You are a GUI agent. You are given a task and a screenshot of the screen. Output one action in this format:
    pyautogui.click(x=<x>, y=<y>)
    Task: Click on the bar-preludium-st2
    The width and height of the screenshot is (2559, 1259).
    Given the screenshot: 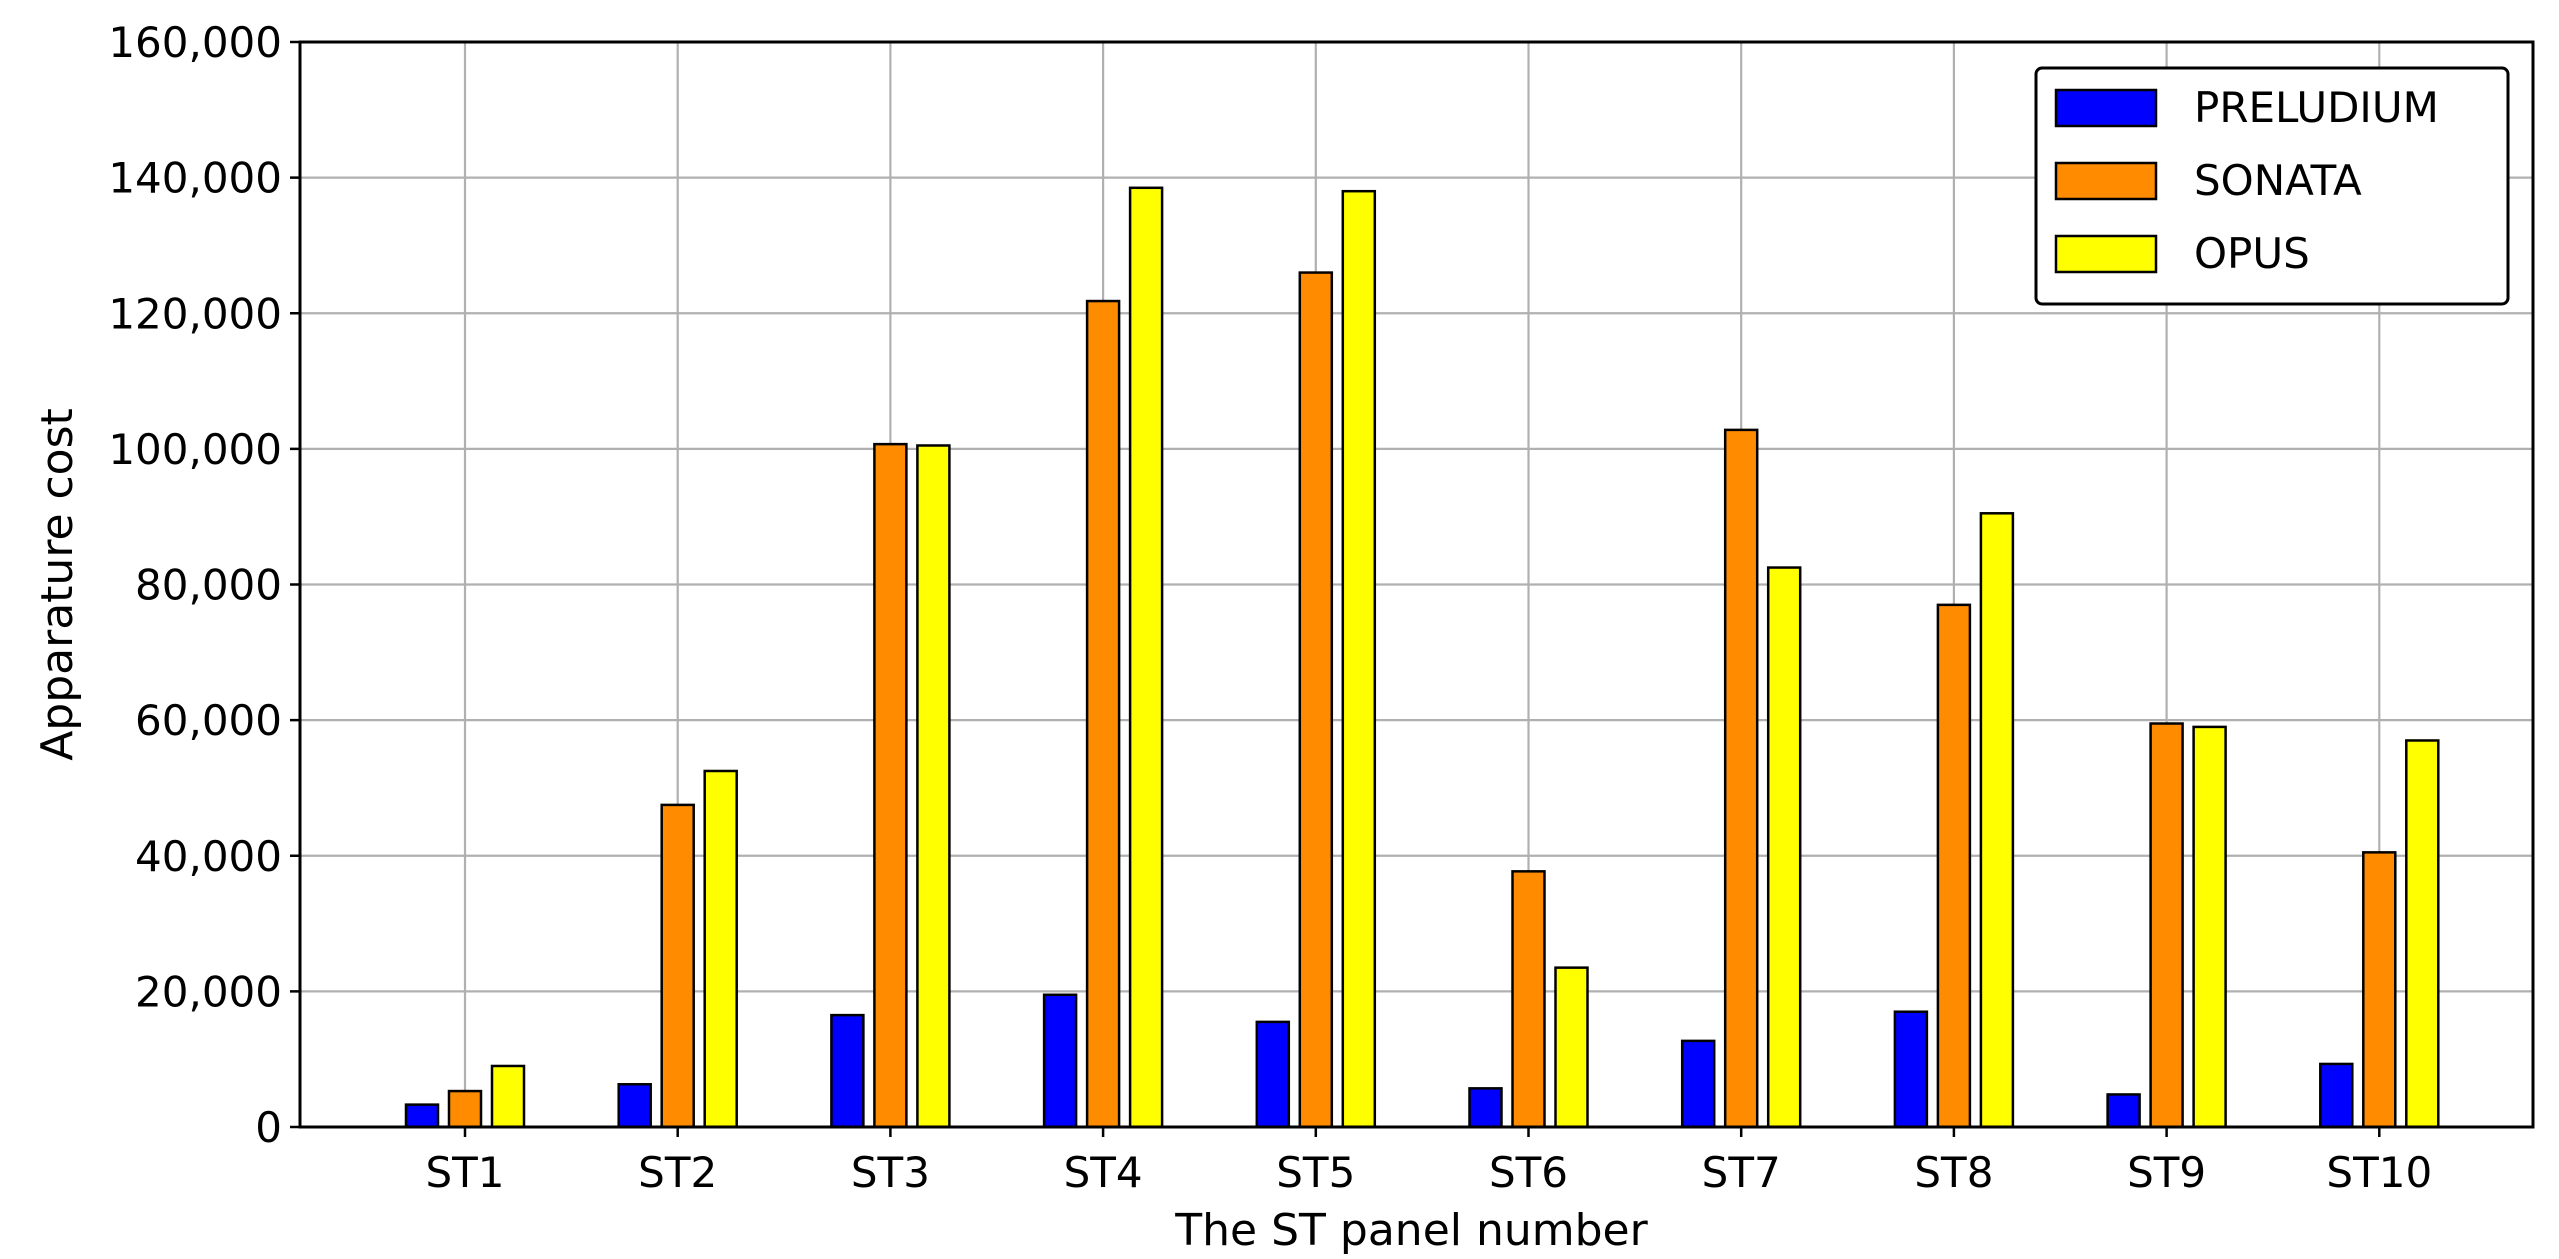 What is the action you would take?
    pyautogui.click(x=634, y=1106)
    